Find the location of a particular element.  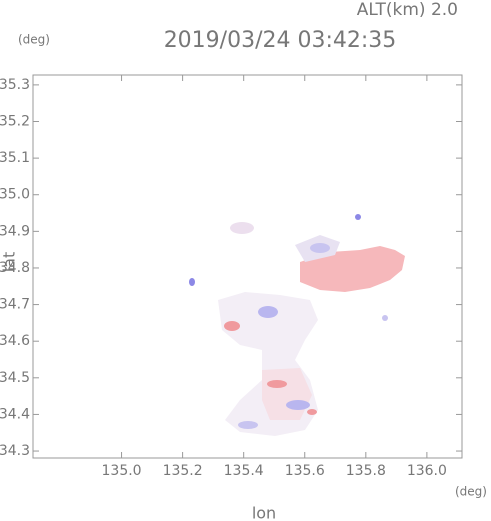

y-tick-label: 34.8 is located at coordinates (15, 268).